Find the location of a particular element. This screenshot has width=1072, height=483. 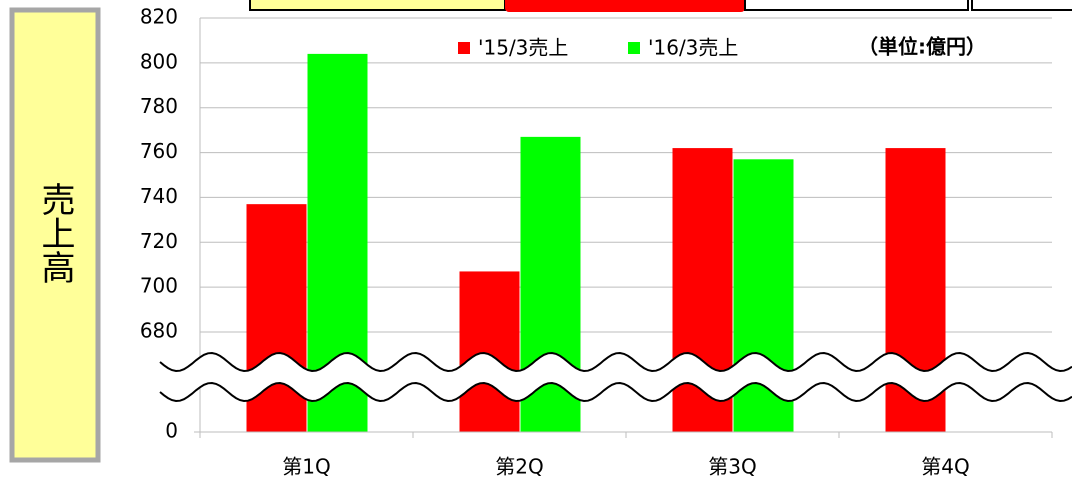

y-tick-label: 820 is located at coordinates (159, 17).